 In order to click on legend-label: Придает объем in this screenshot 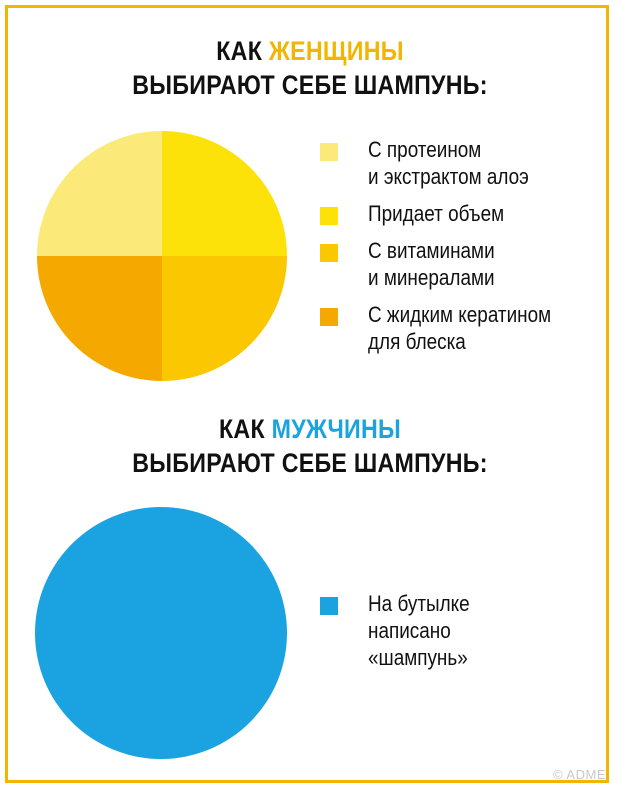, I will do `click(436, 213)`.